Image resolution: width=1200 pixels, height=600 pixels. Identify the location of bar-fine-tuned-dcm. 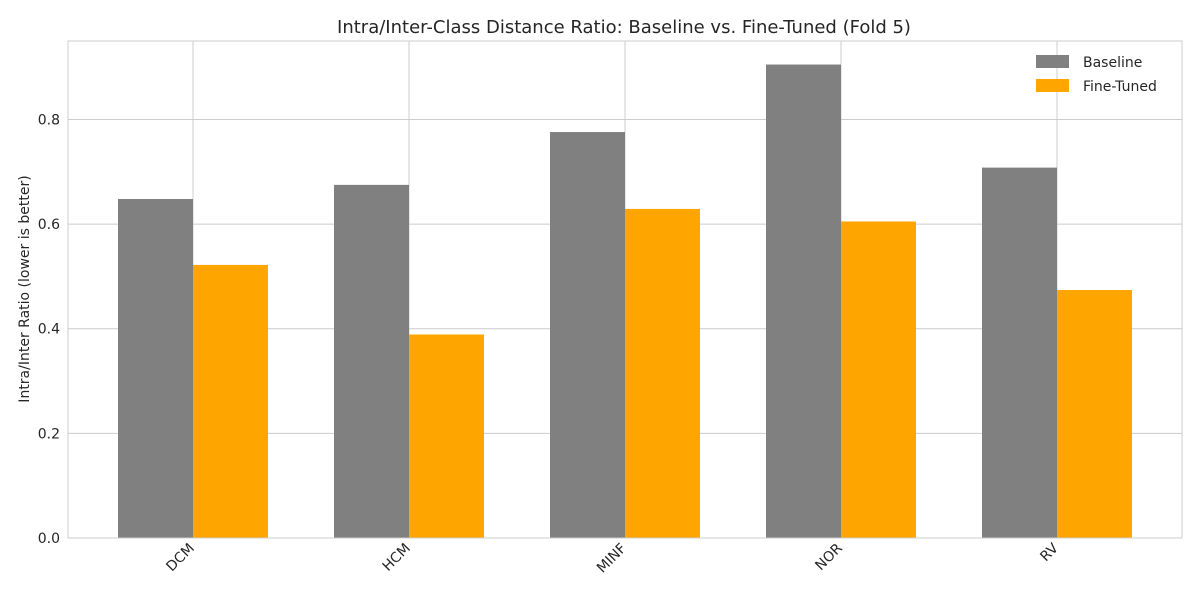
(230, 401).